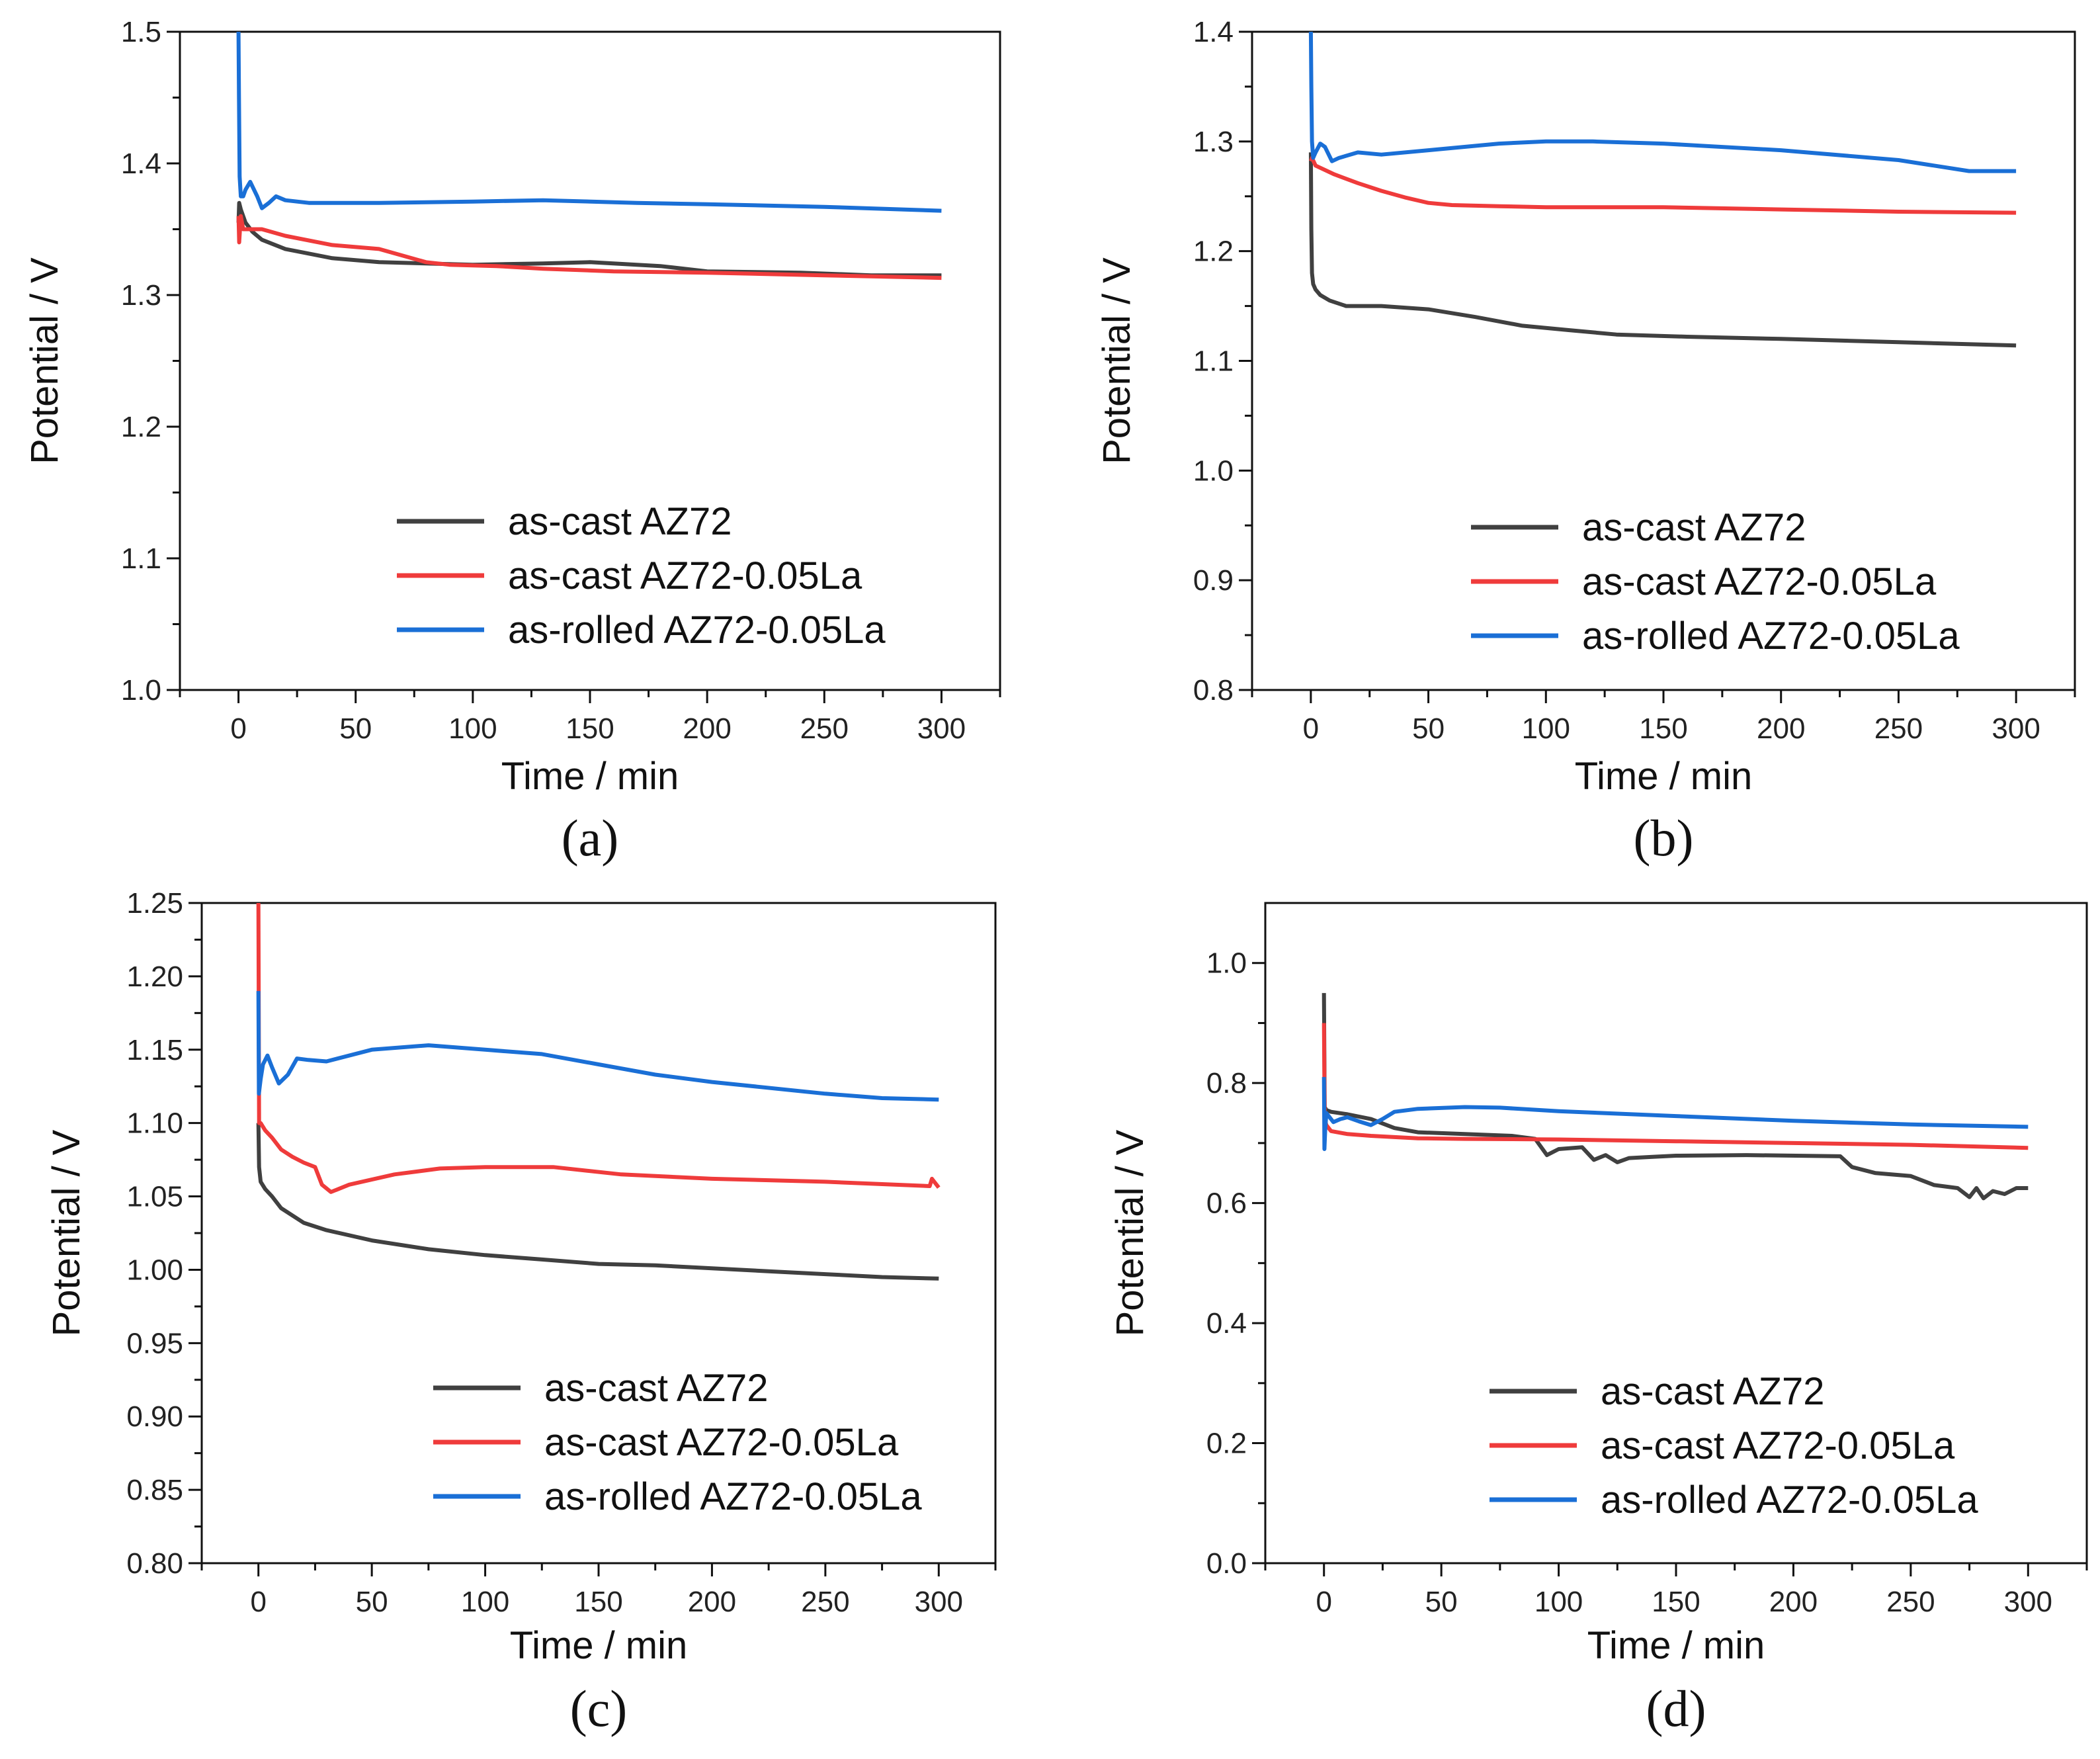 Image resolution: width=2100 pixels, height=1759 pixels. I want to click on y-tick-label: 1.15, so click(154, 1050).